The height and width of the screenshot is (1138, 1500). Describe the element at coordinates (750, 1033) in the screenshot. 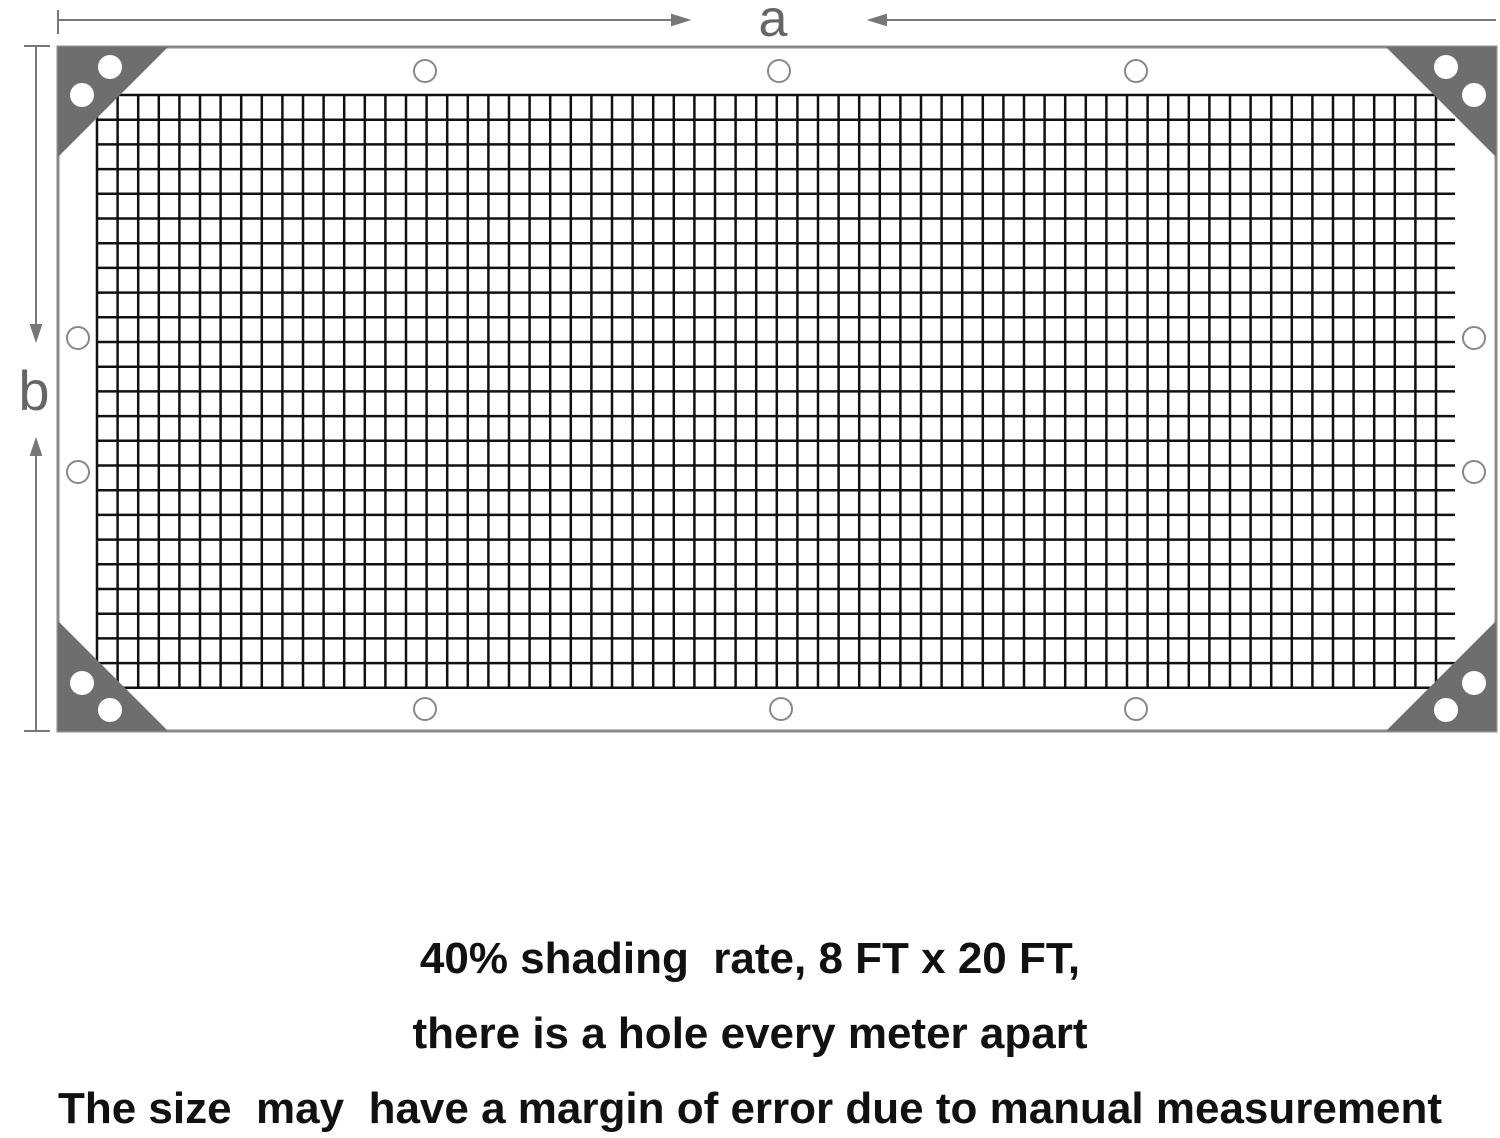

I see `caption-line-2: there is a hole every meter apart` at that location.